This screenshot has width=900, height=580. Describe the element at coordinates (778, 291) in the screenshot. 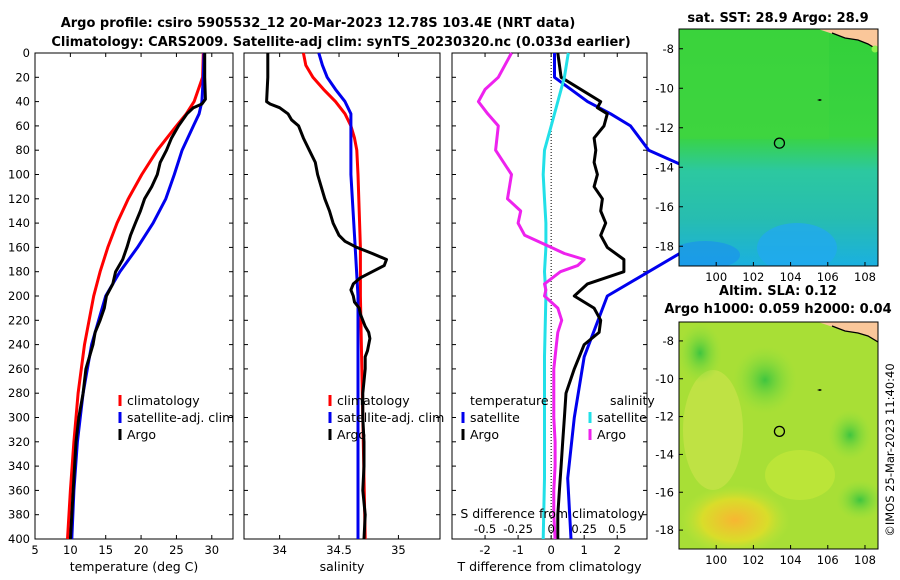

I see `sla-map-title-line1: Altim. SLA: 0.12` at that location.